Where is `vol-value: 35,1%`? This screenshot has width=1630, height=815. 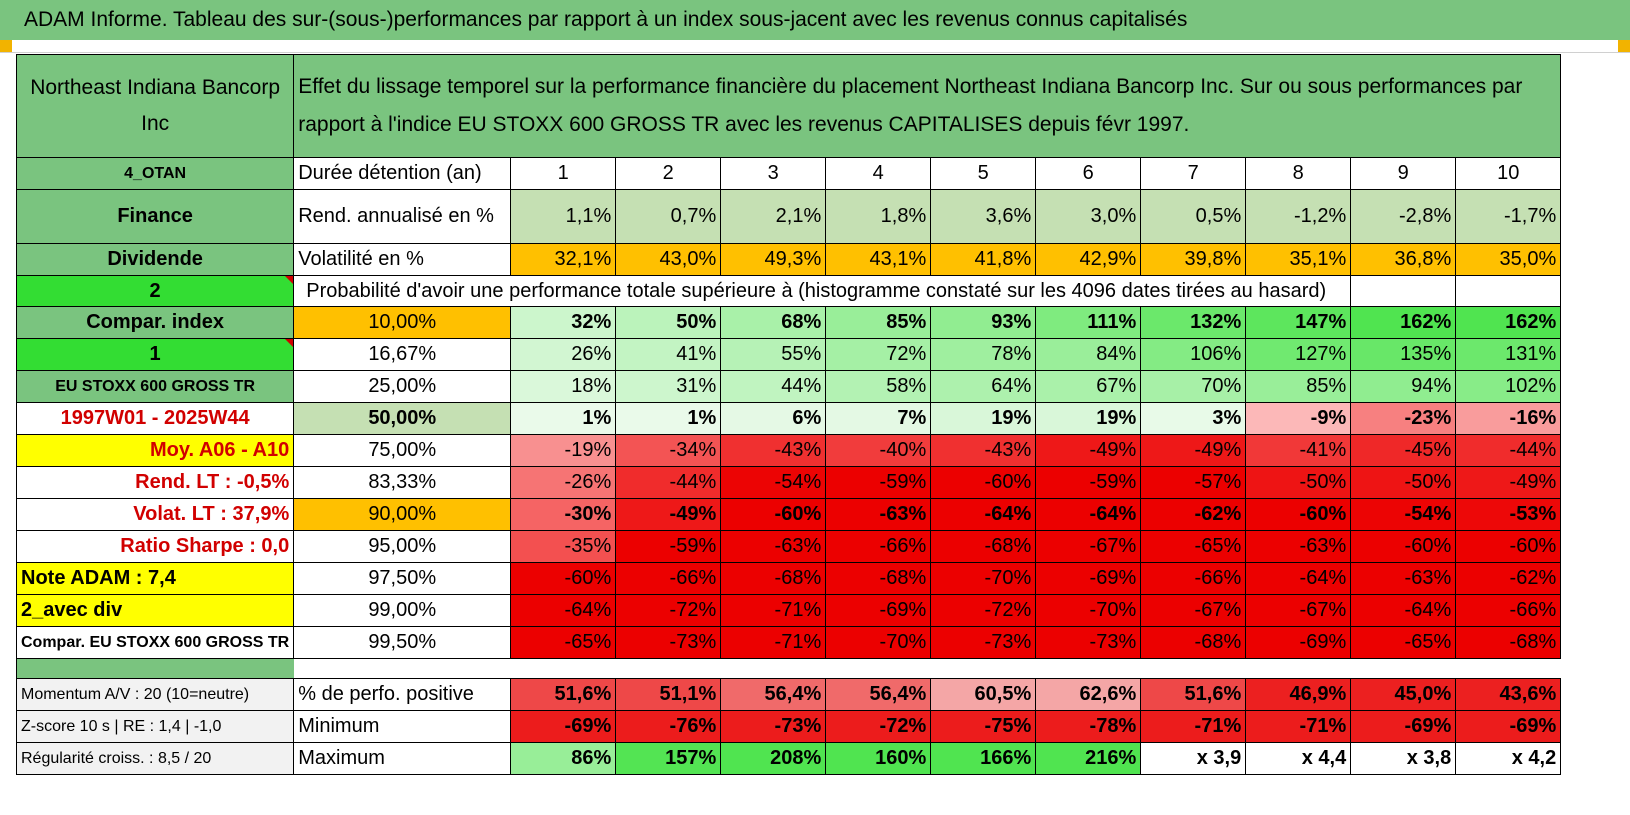 vol-value: 35,1% is located at coordinates (1298, 259).